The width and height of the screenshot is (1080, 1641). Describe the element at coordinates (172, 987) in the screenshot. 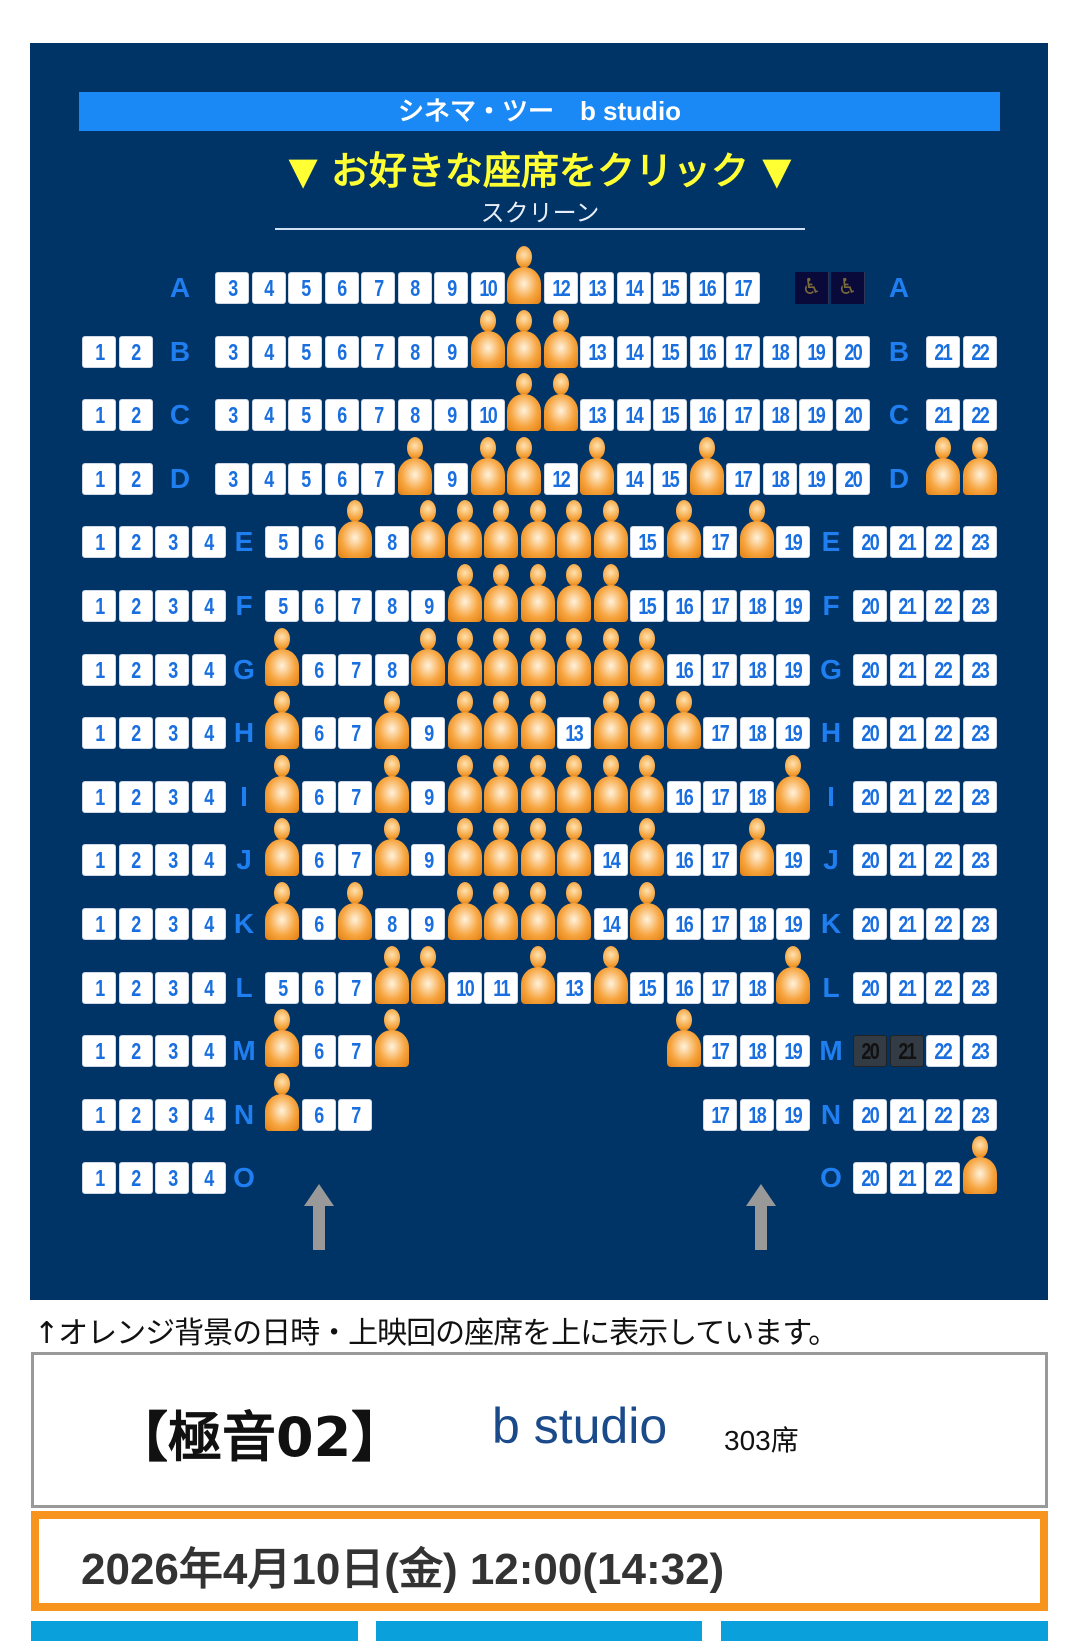

I see `seat-L3: 3` at that location.